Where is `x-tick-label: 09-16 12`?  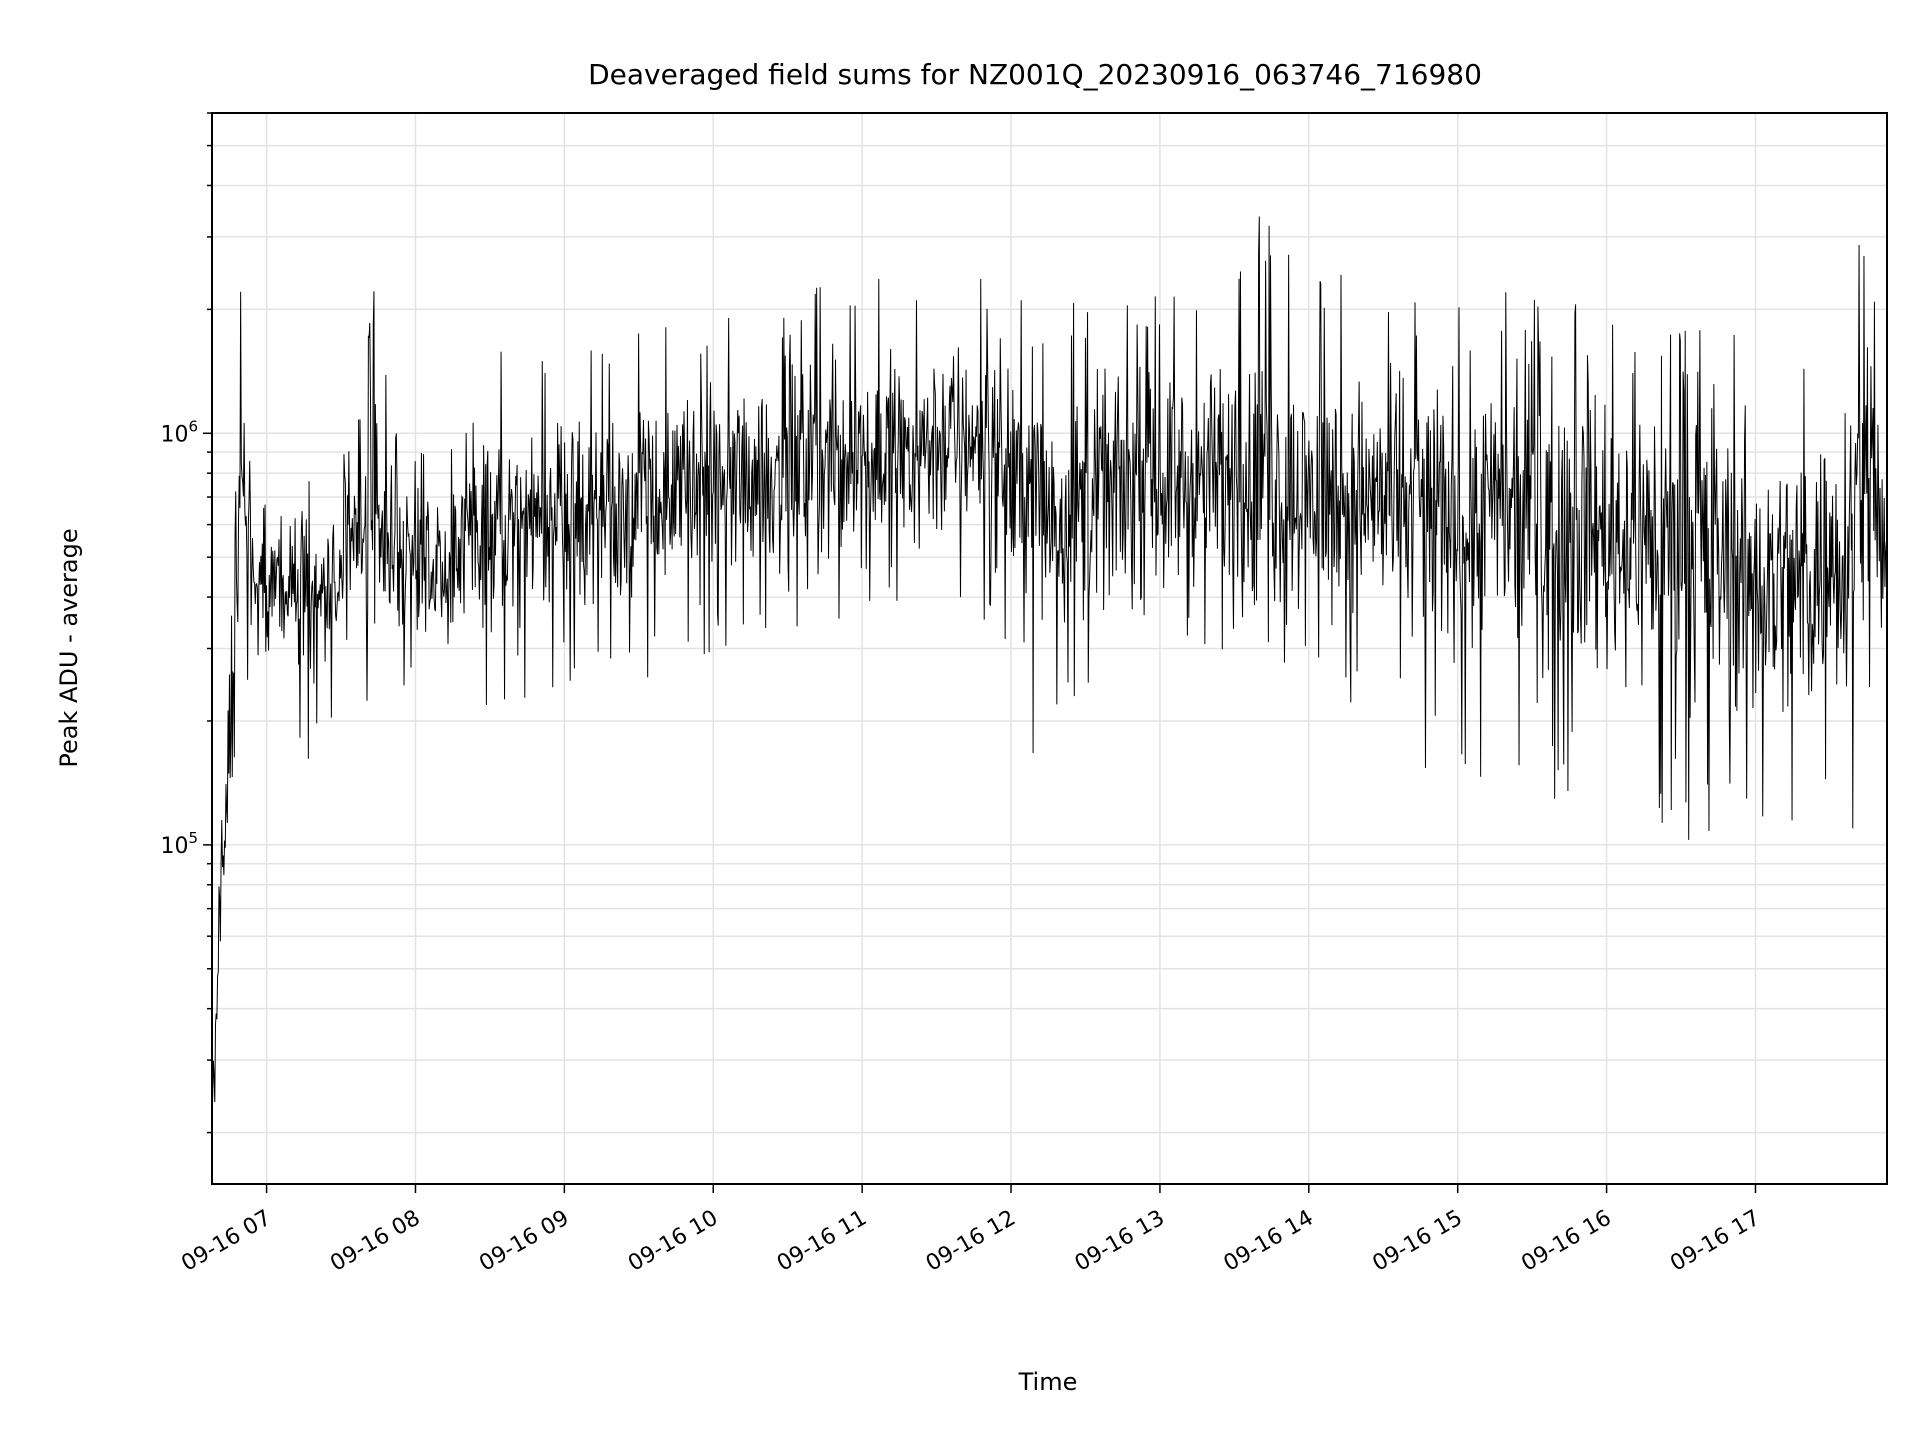 x-tick-label: 09-16 12 is located at coordinates (971, 1241).